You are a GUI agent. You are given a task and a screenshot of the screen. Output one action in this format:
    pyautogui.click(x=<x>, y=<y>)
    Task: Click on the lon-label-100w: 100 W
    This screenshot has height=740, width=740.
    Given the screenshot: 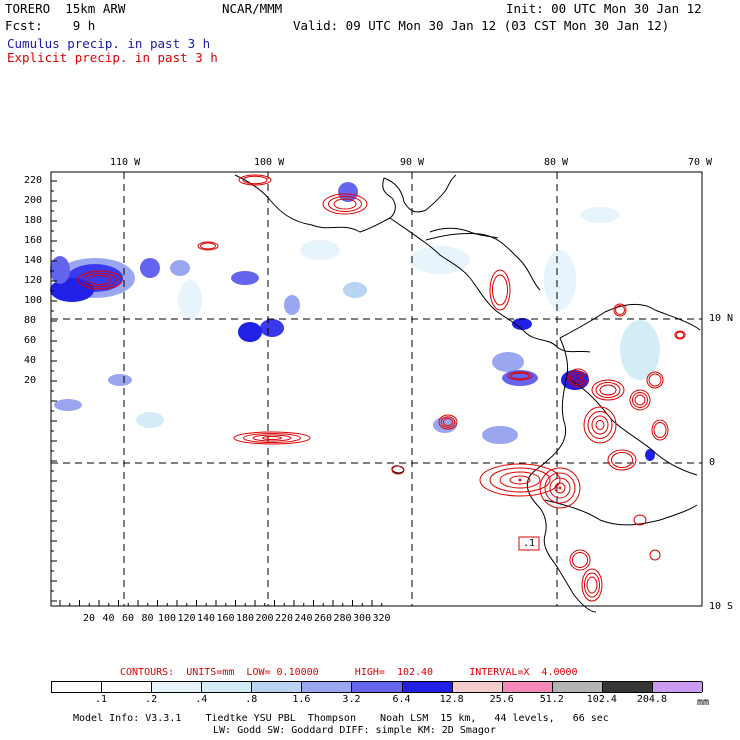 What is the action you would take?
    pyautogui.click(x=269, y=162)
    